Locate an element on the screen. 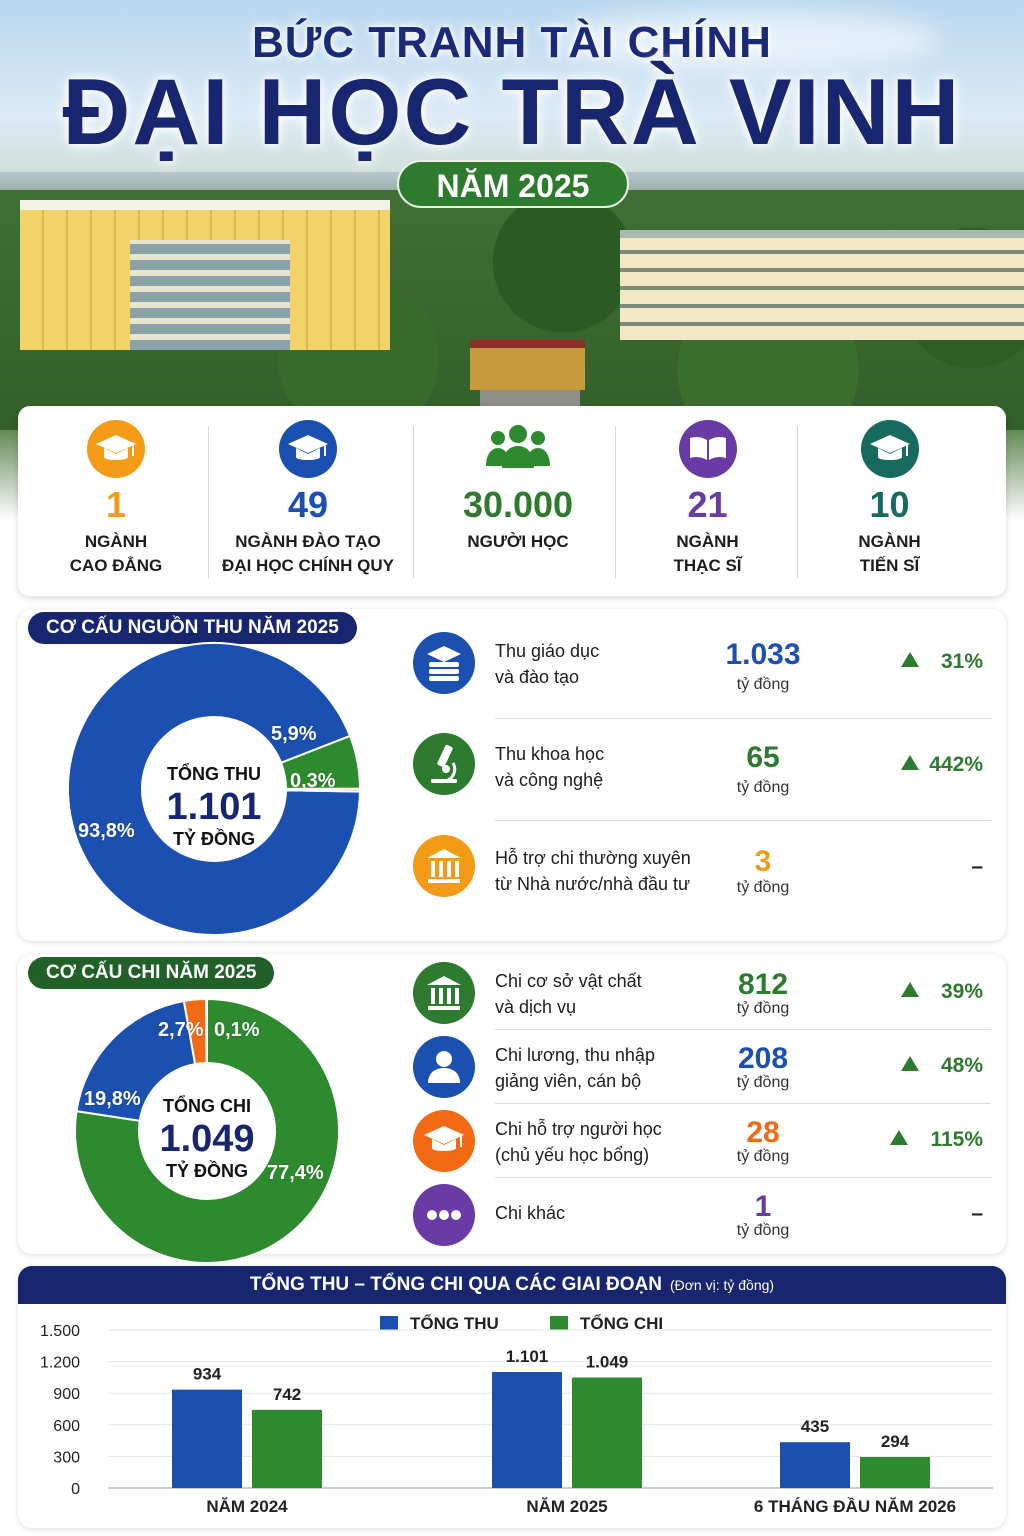  stat-label: NGÀNH ĐÀO TẠO ĐẠI HỌC CHÍNH QUY is located at coordinates (308, 553).